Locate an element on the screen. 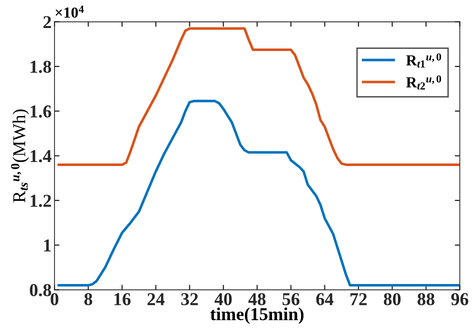 This screenshot has width=474, height=335. x-tick-label: 64 is located at coordinates (325, 299).